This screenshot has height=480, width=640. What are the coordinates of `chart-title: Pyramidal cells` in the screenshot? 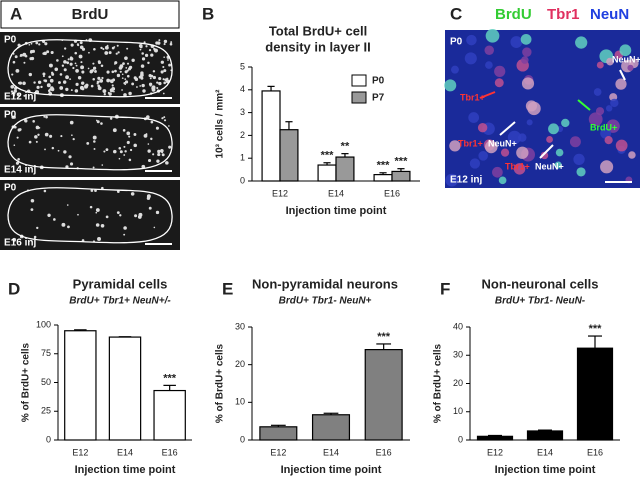 It's located at (120, 283).